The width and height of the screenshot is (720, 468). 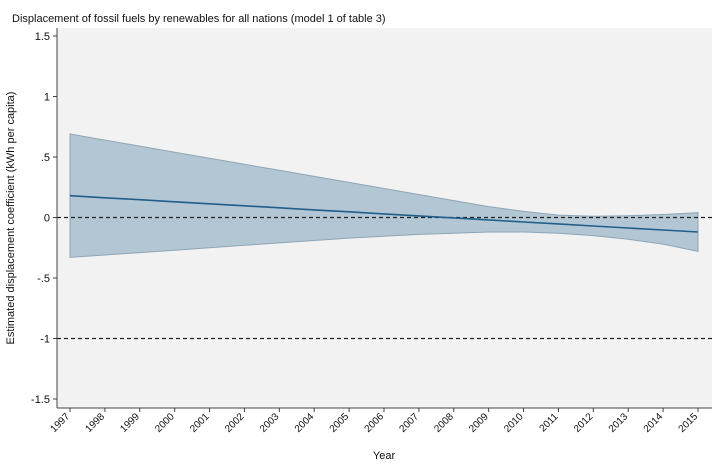 What do you see at coordinates (61, 423) in the screenshot?
I see `x-tick-label: 1997` at bounding box center [61, 423].